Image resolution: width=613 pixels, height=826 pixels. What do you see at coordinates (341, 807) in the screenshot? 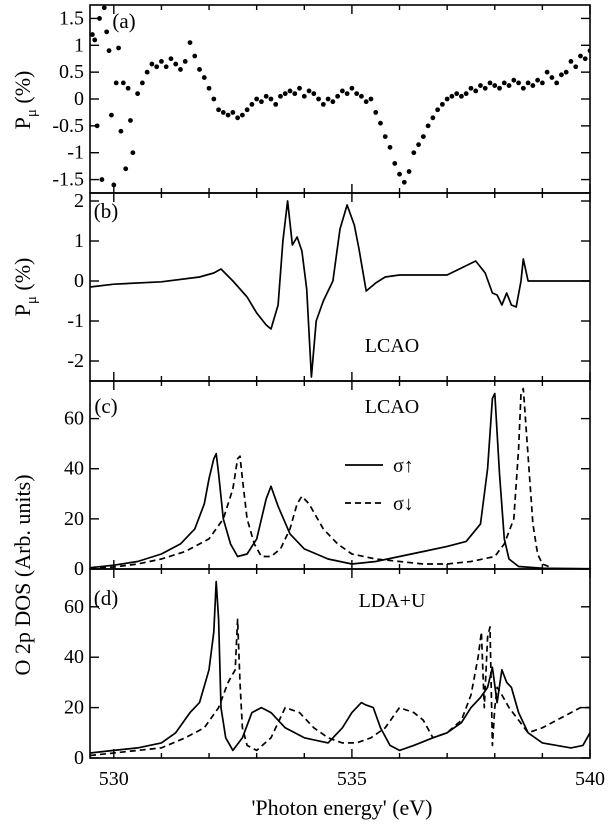
I see `x-axis-label: 'Photon energy' (eV)` at bounding box center [341, 807].